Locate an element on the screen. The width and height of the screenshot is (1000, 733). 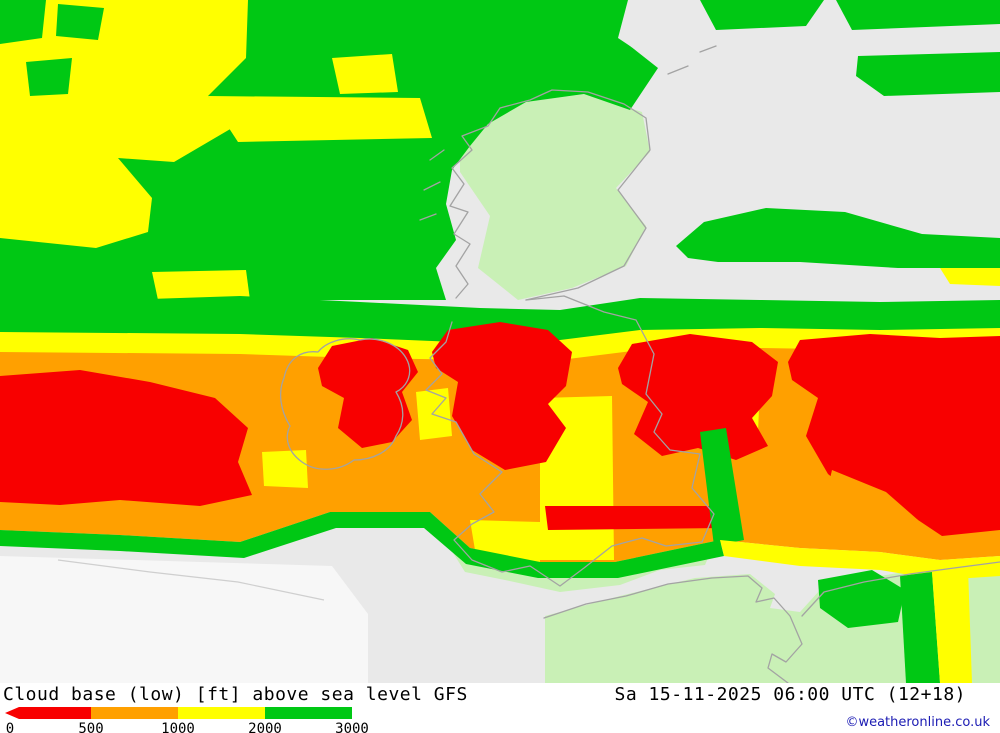
fill-yellow-diagonal-strip is located at coordinates (320, 119).